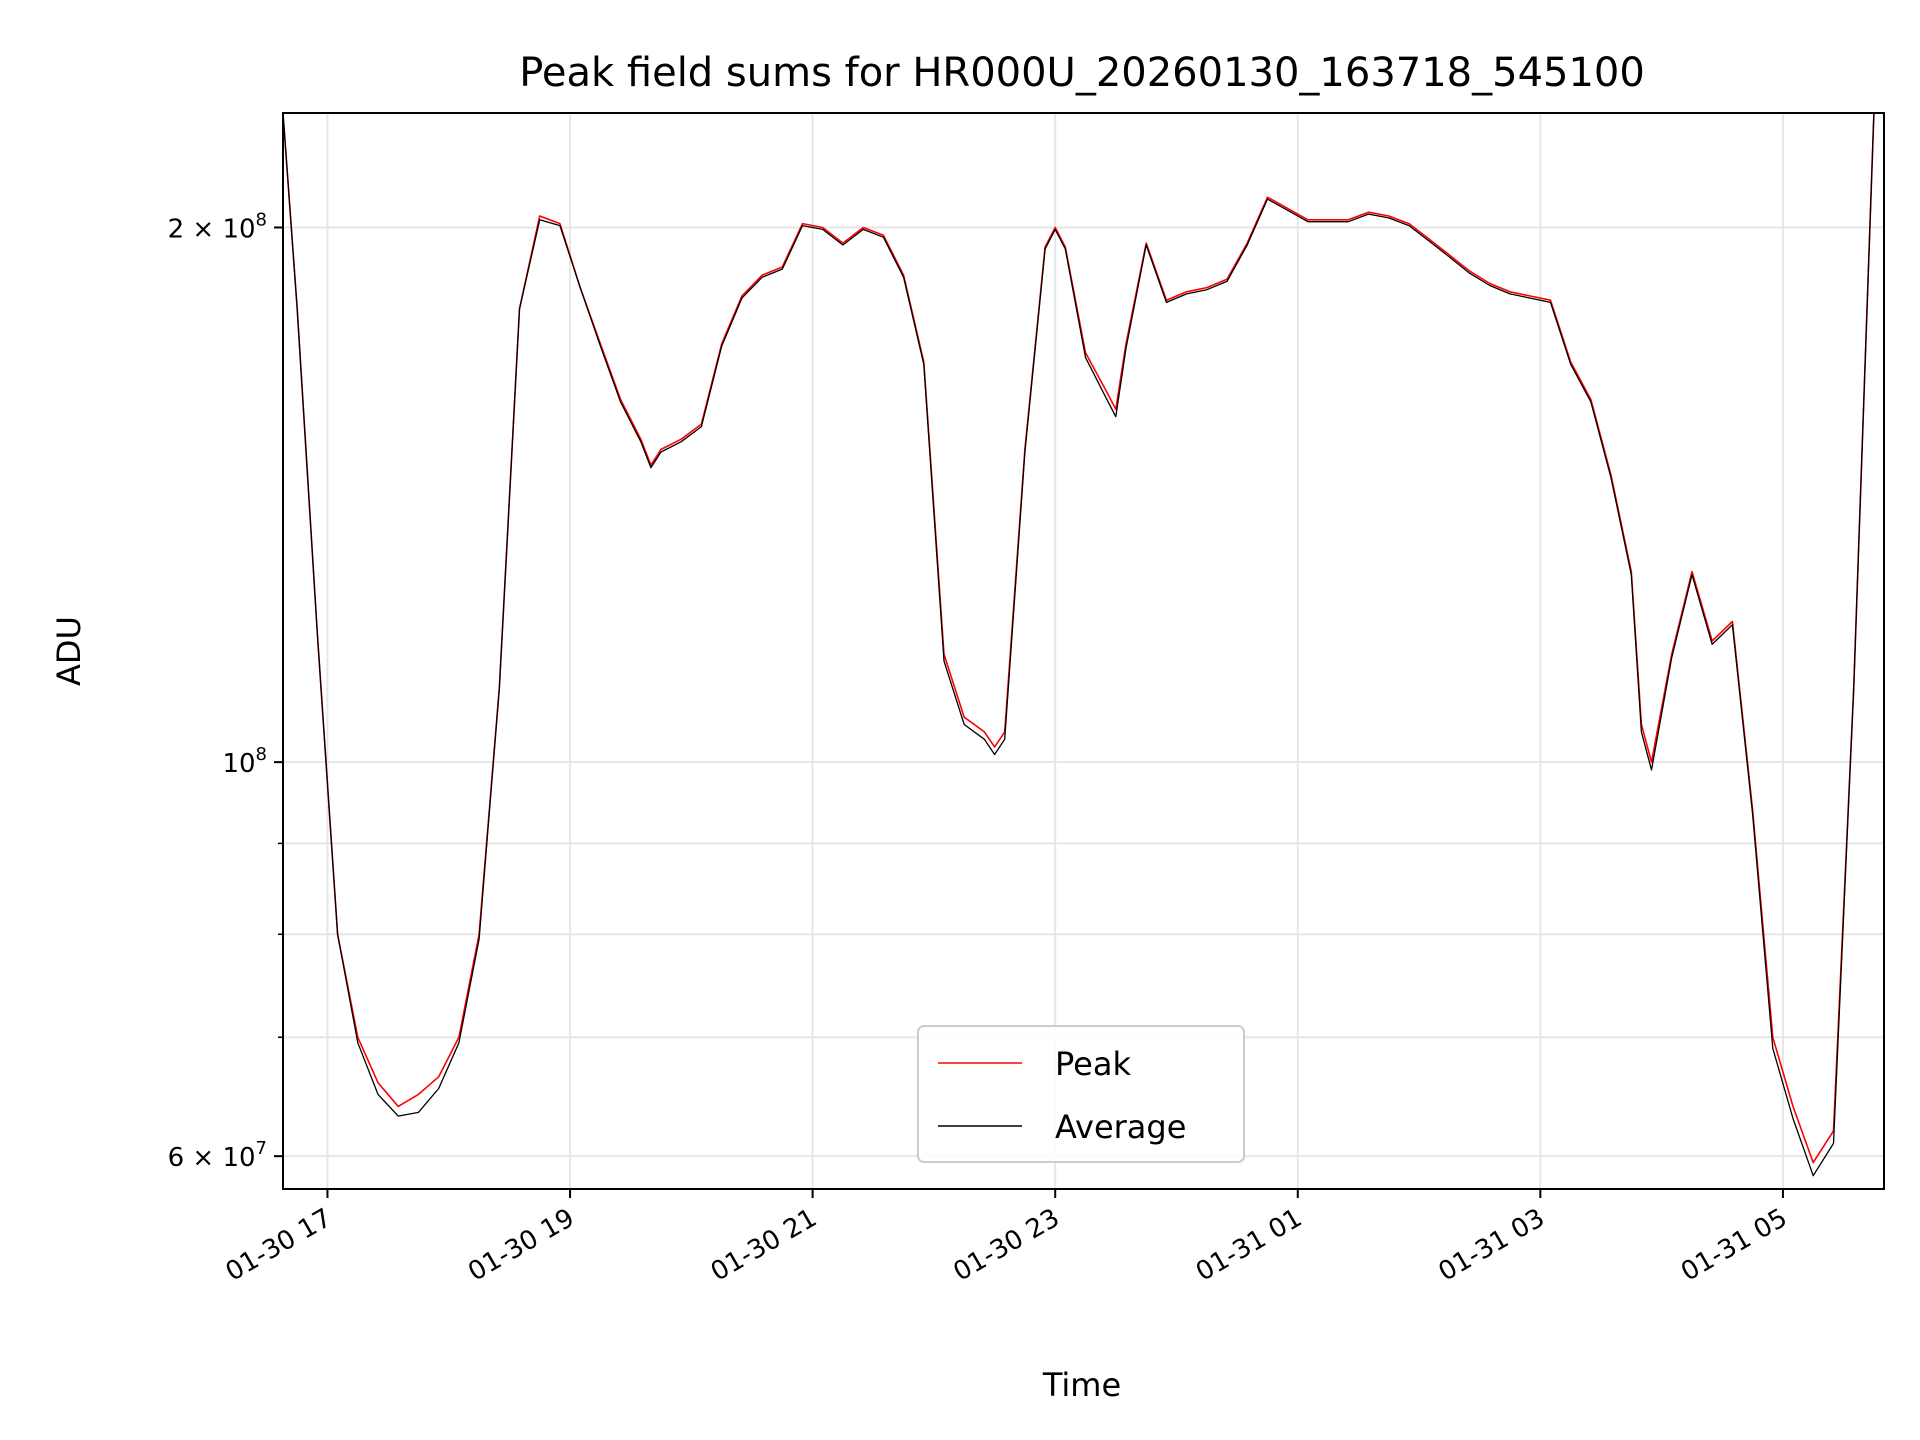 The image size is (1920, 1440). I want to click on y-tick-label: 2 × 108, so click(217, 226).